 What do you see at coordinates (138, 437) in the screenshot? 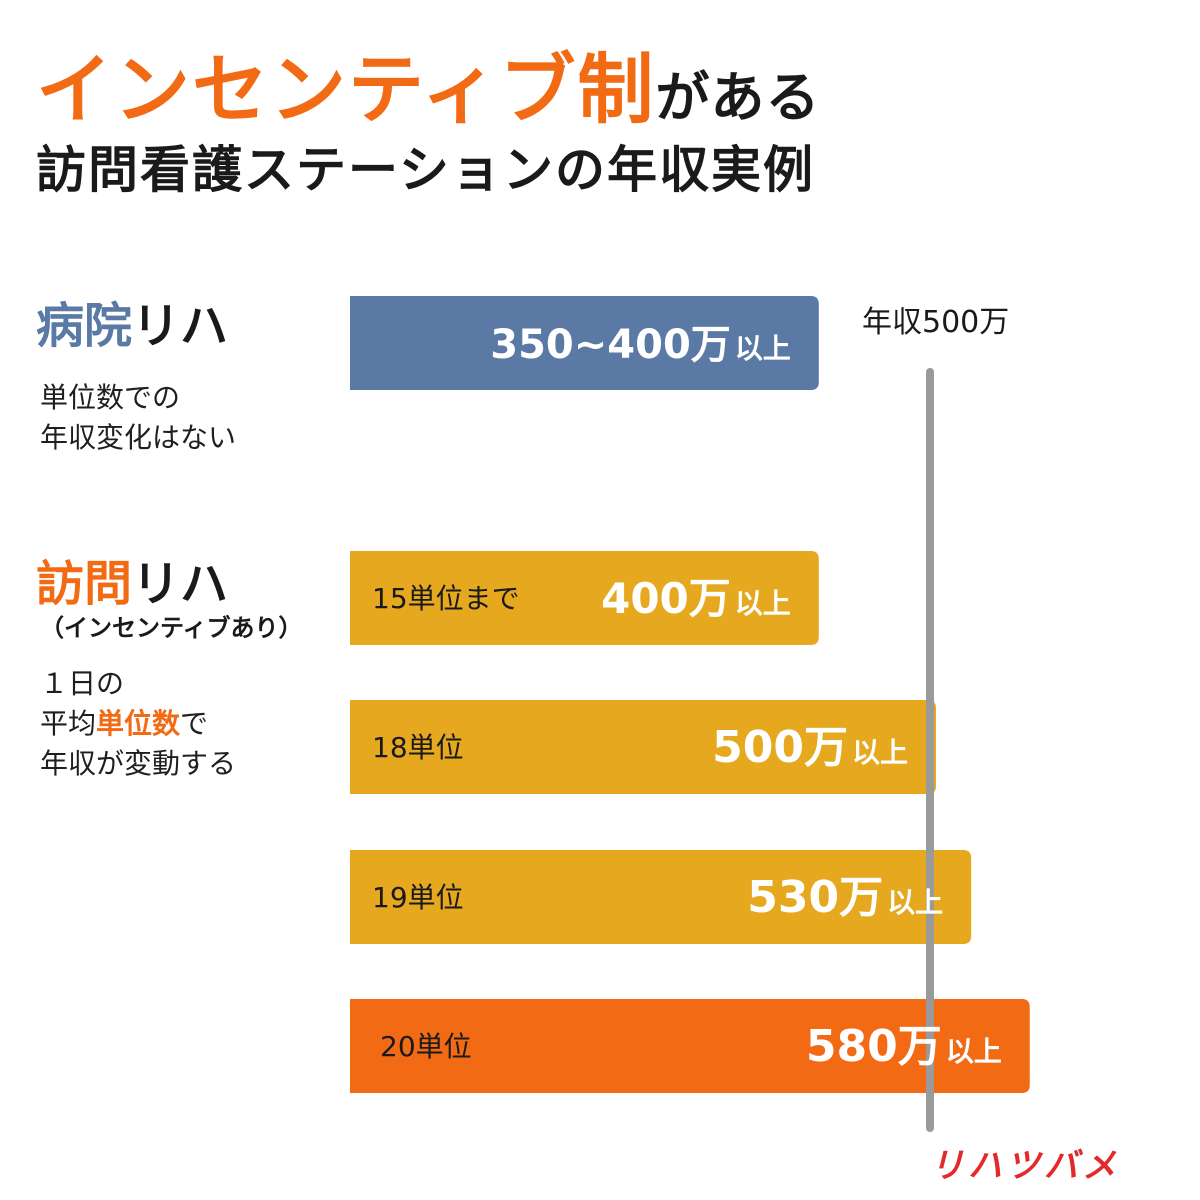
I see `hospital-note-line-2: 年収変化はない` at bounding box center [138, 437].